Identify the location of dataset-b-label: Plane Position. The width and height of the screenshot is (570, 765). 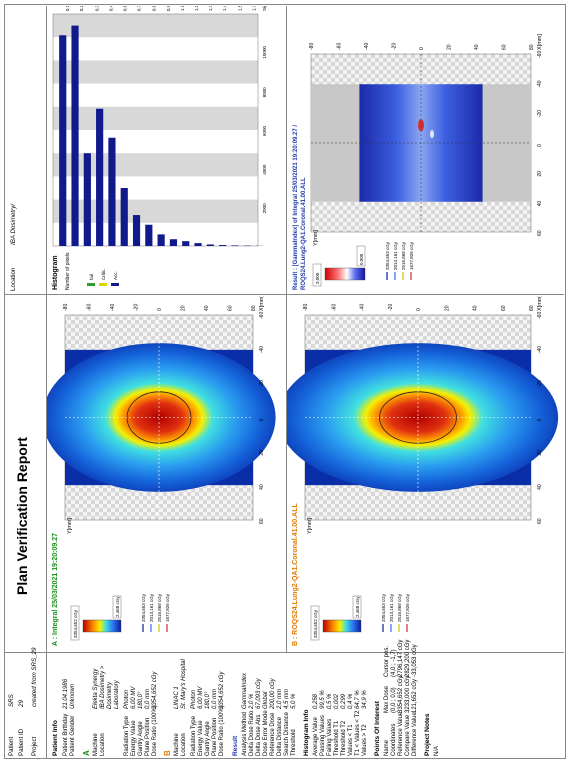
(215, 736).